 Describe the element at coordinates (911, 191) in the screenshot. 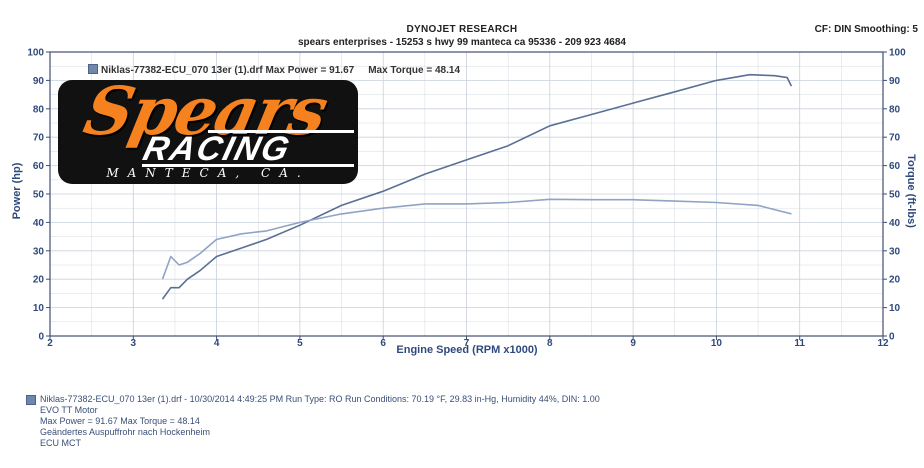

I see `y-axis-right-label: Torque (ft-lbs)` at that location.